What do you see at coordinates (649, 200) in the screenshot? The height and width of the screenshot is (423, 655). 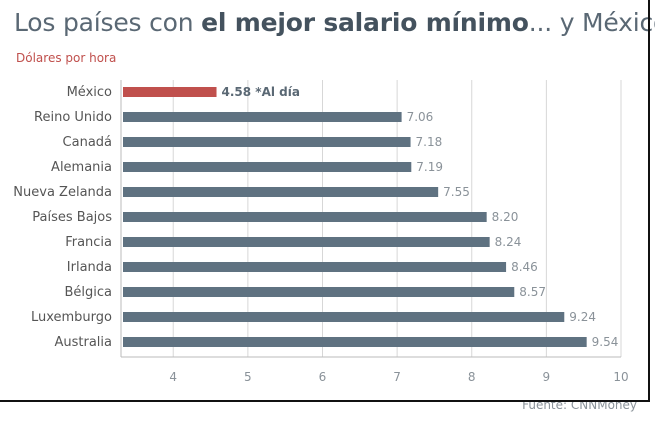 I see `frame-edge-right` at bounding box center [649, 200].